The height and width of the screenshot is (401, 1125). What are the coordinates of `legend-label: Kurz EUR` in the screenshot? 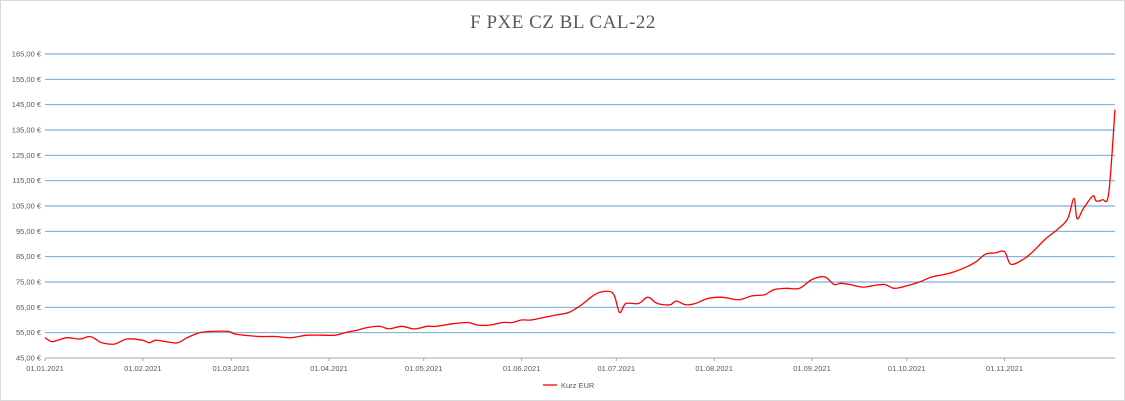 It's located at (578, 385).